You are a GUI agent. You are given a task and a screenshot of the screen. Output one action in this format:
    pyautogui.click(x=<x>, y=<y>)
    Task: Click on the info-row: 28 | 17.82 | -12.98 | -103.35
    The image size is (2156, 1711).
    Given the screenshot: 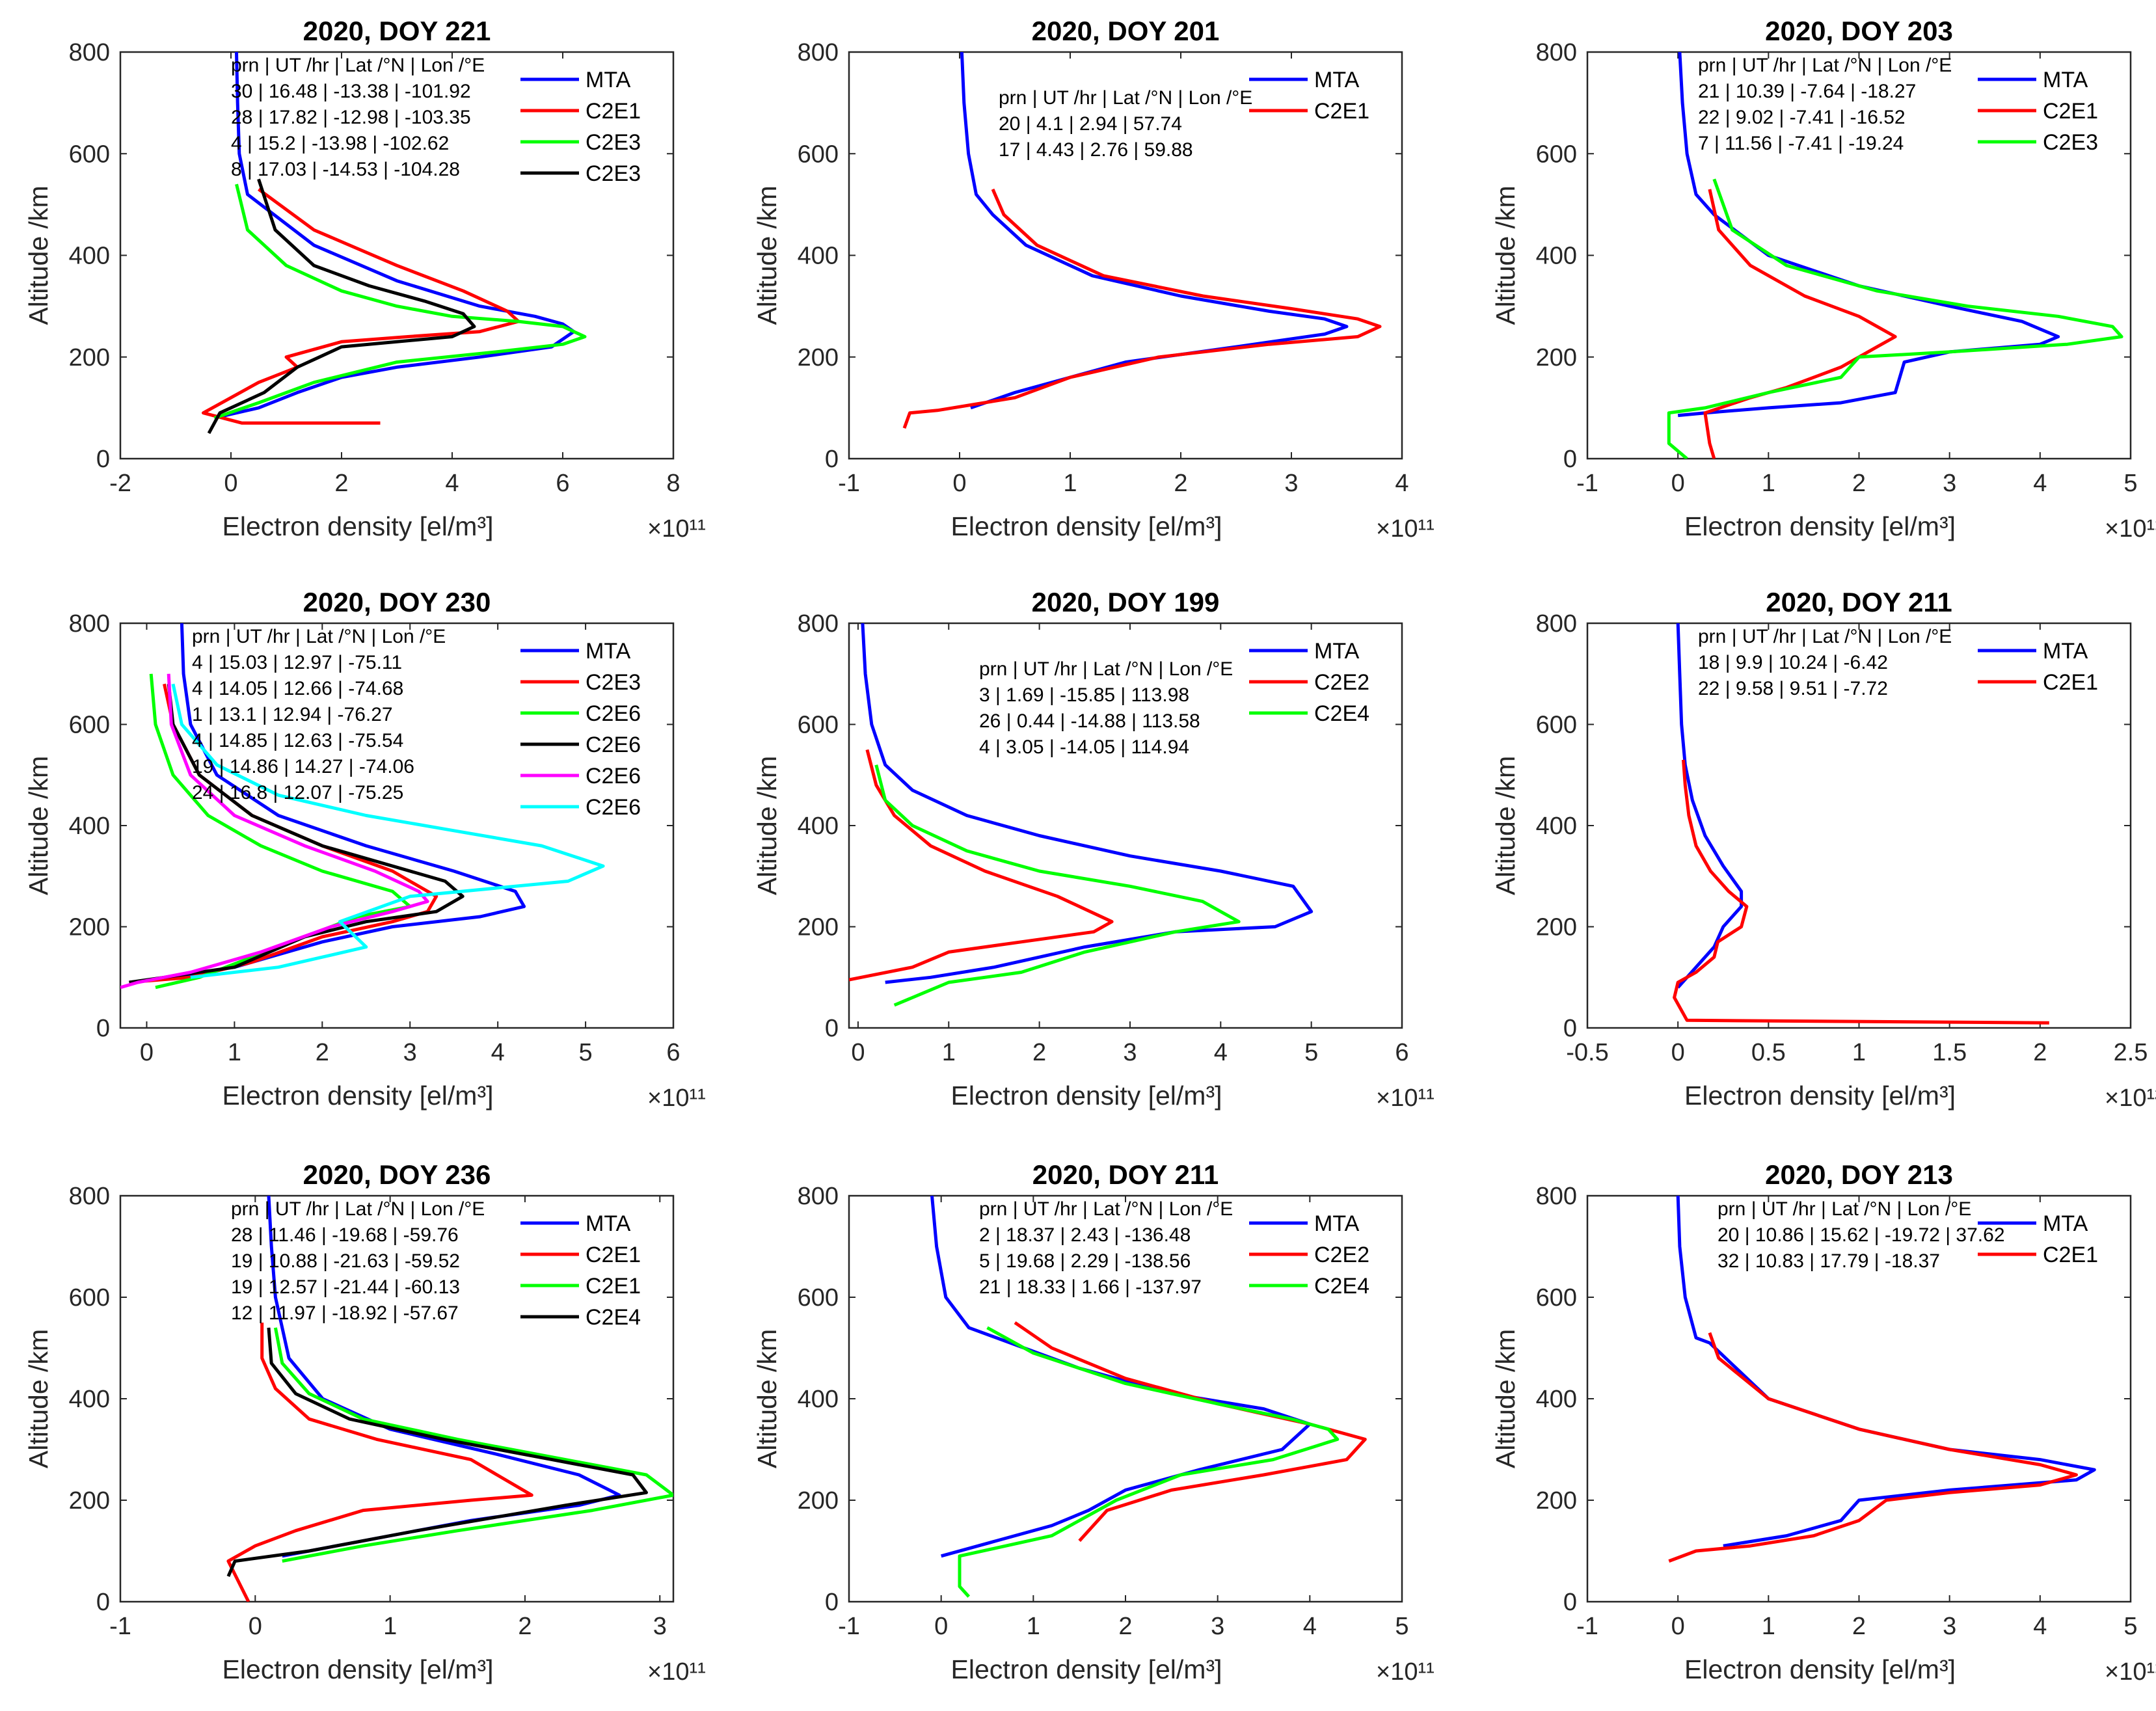 What is the action you would take?
    pyautogui.click(x=351, y=117)
    